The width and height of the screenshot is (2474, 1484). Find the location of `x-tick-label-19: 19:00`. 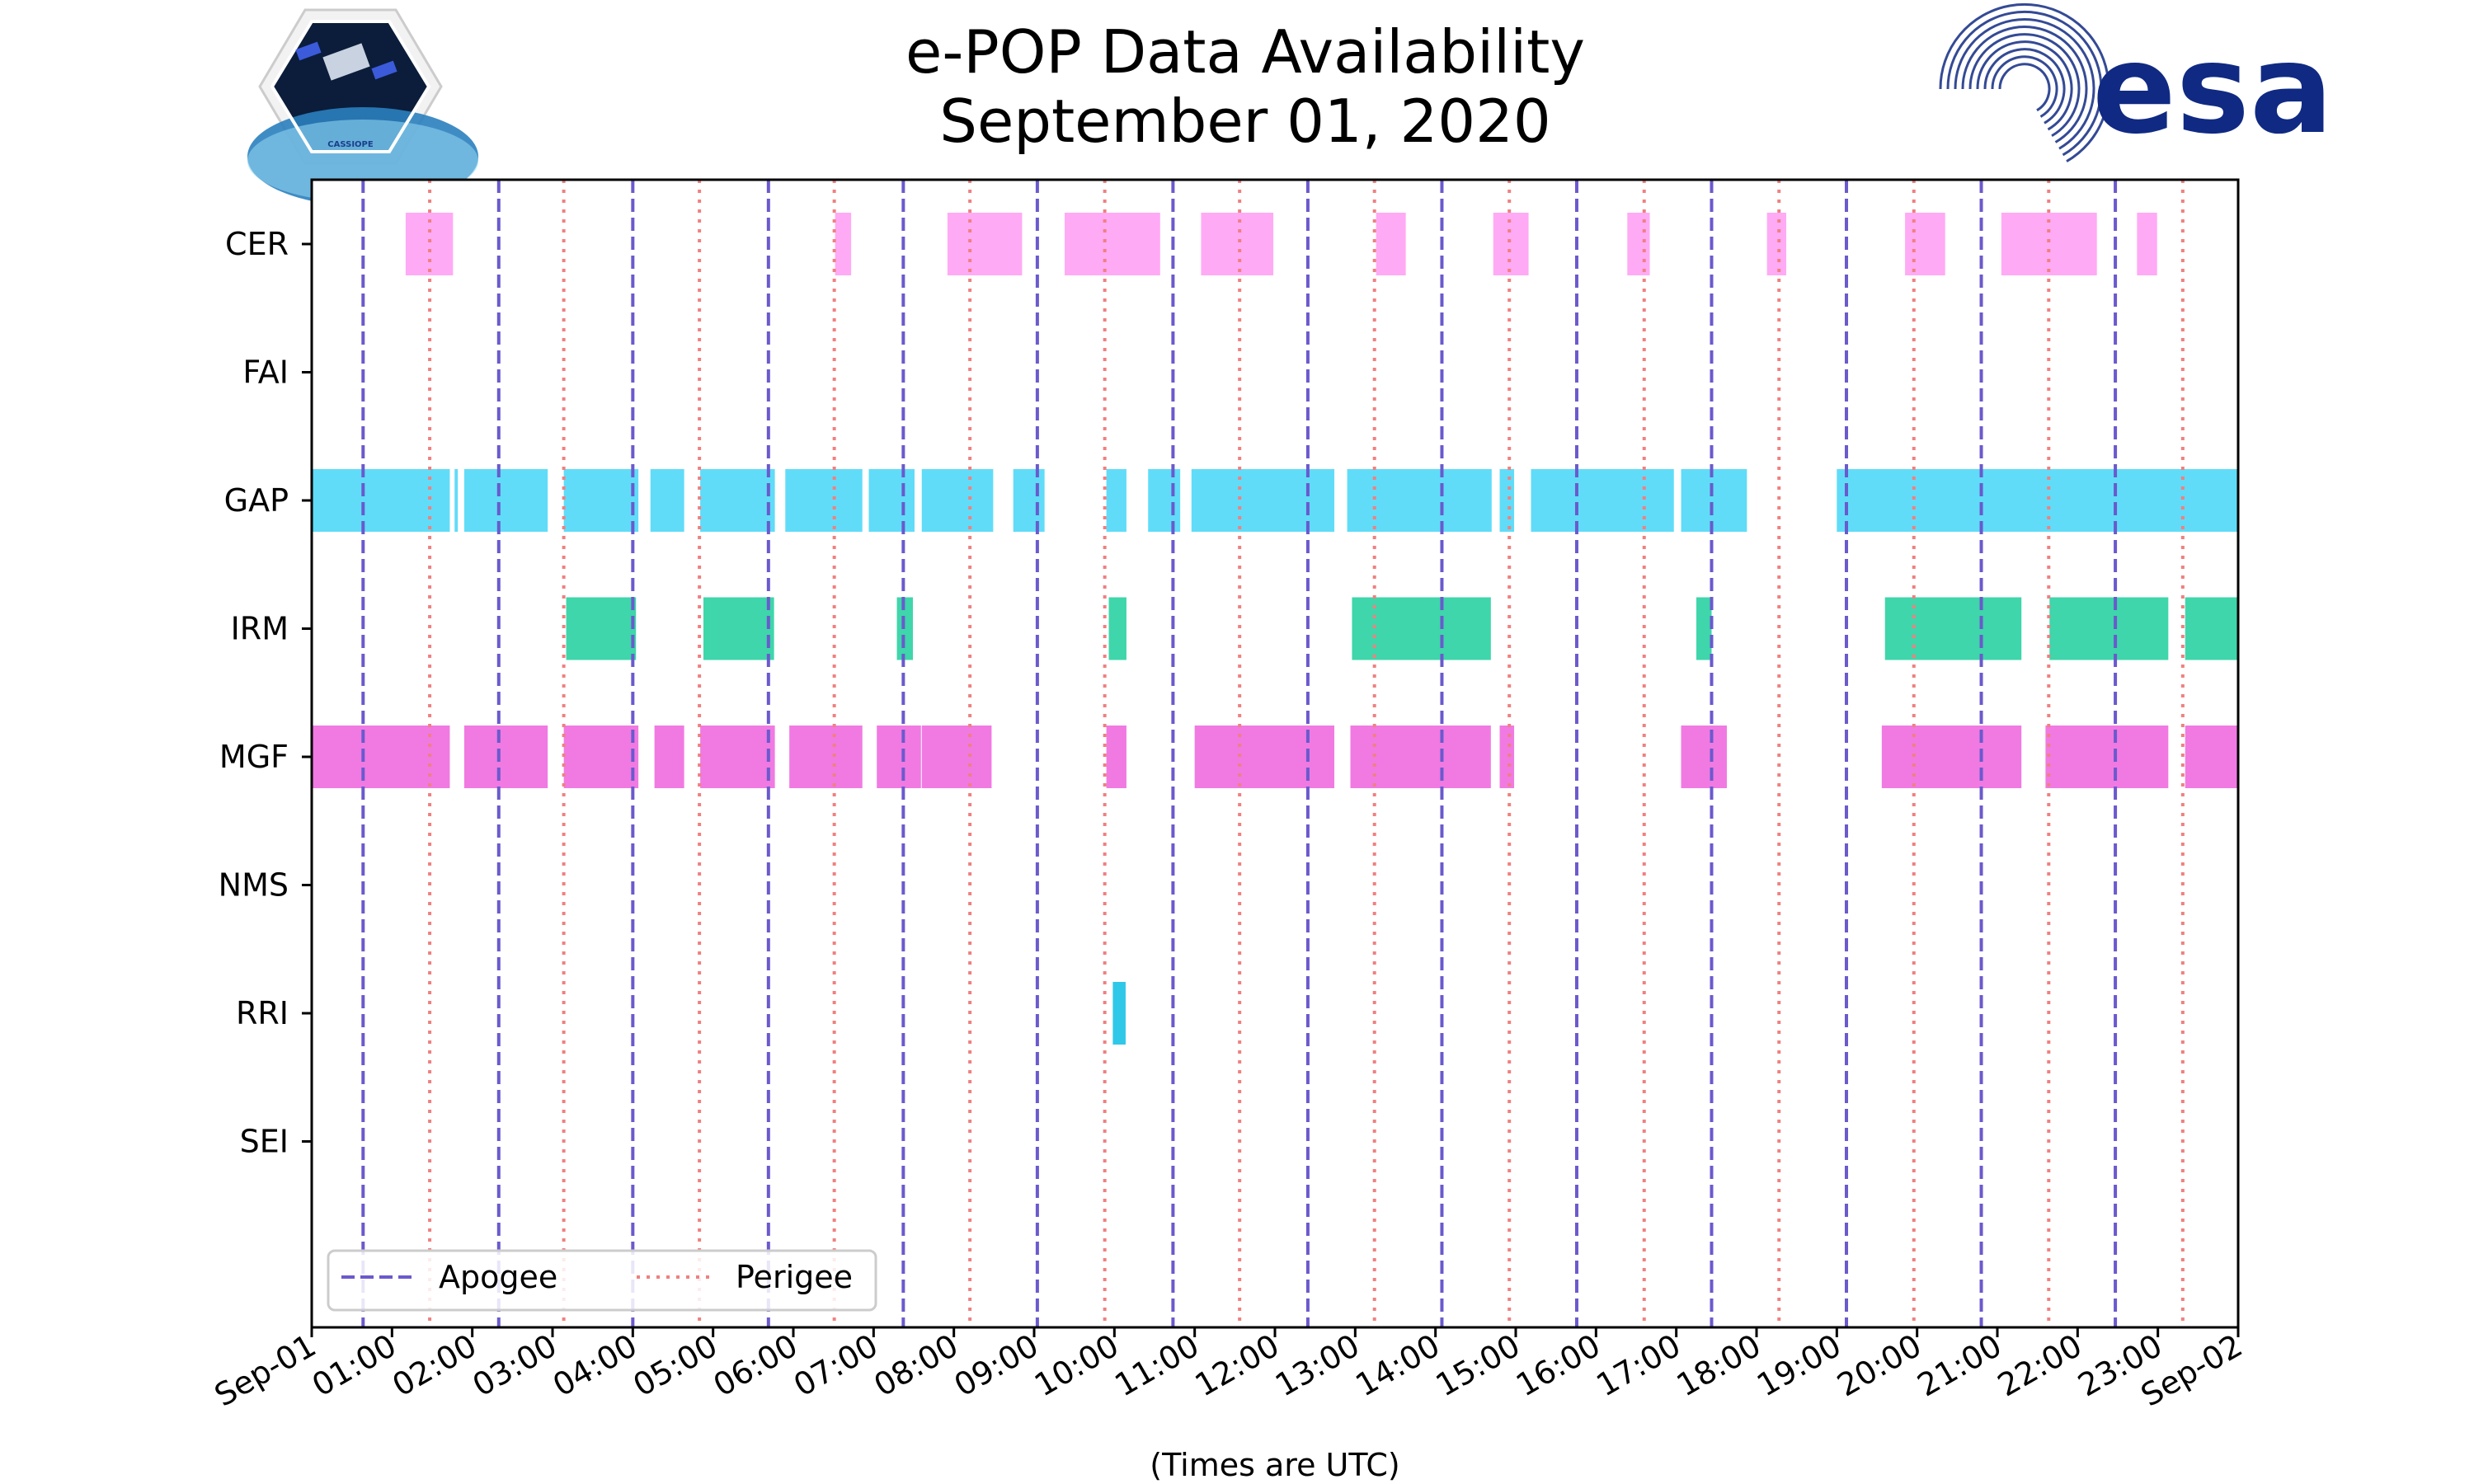

x-tick-label-19: 19:00 is located at coordinates (1799, 1365).